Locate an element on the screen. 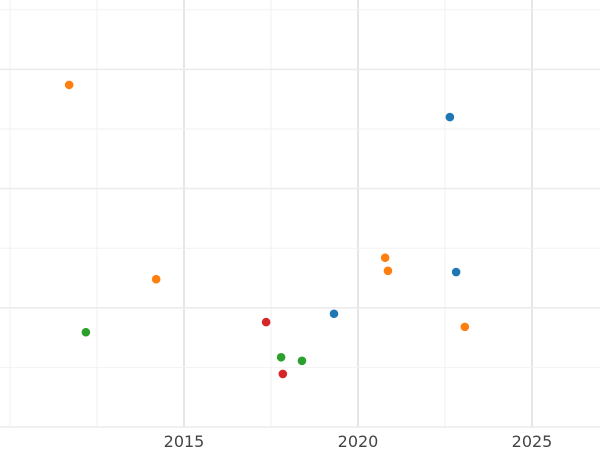 This screenshot has height=450, width=600. x-tick-label: 2025 is located at coordinates (532, 441).